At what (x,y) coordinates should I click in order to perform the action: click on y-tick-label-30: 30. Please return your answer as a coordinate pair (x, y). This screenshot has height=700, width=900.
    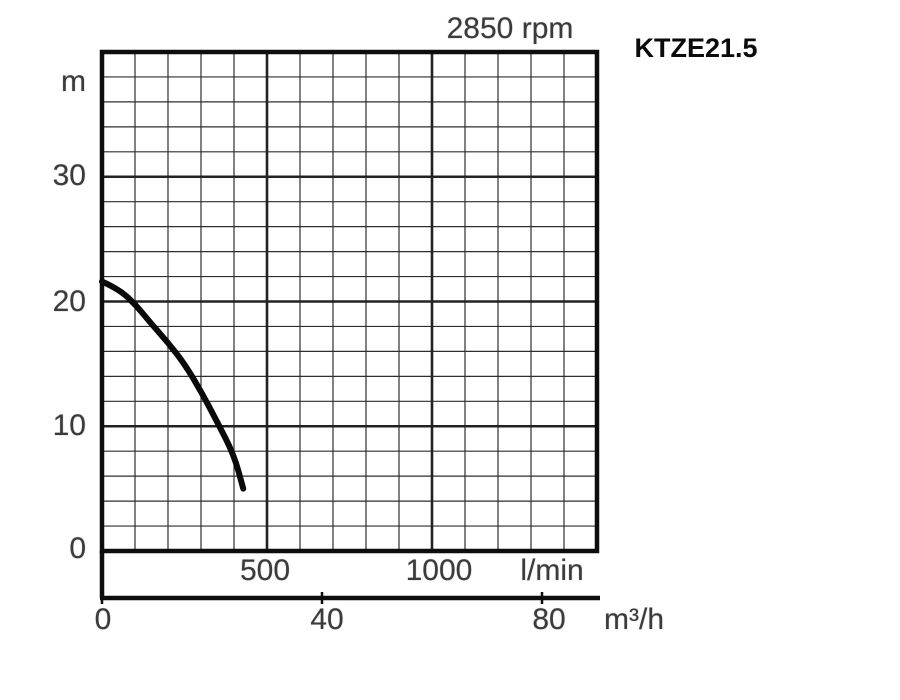
    Looking at the image, I should click on (69, 175).